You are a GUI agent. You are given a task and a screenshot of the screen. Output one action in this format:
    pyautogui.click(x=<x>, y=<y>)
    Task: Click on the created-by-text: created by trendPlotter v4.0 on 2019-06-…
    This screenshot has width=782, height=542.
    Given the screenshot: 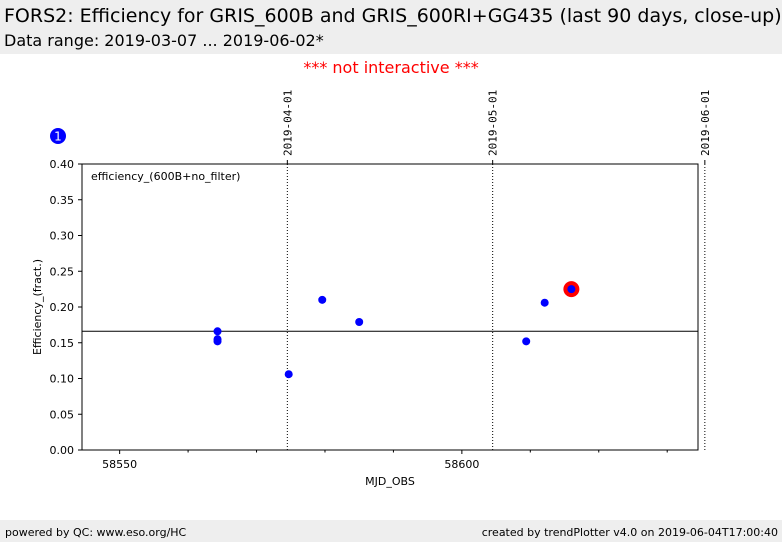 What is the action you would take?
    pyautogui.click(x=629, y=532)
    